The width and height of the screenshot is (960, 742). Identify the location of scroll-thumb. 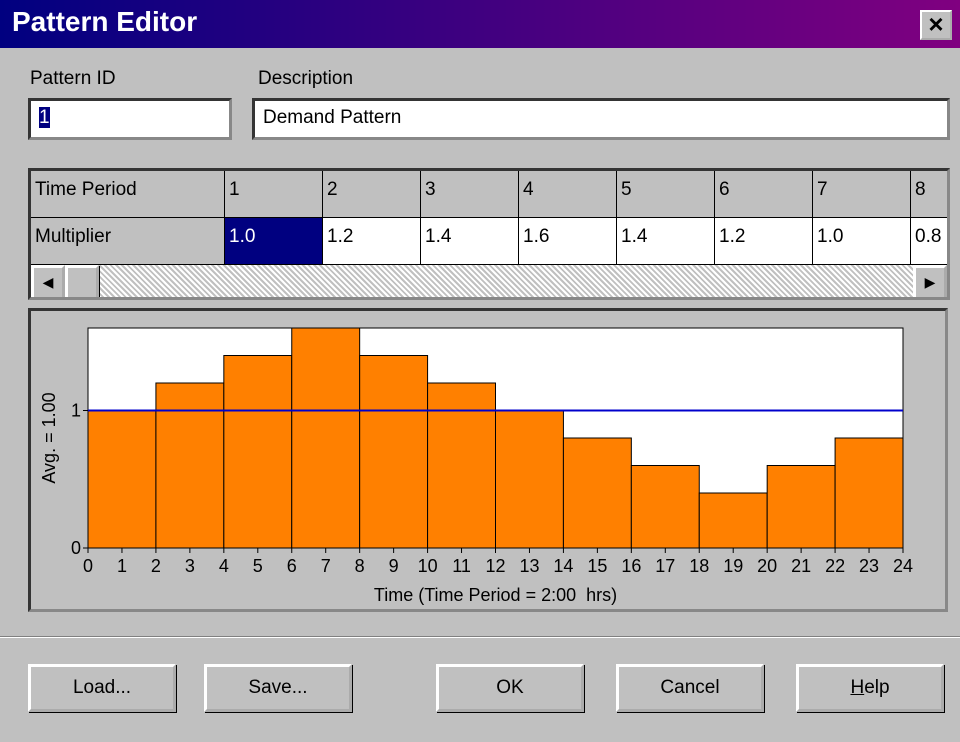
(82, 281).